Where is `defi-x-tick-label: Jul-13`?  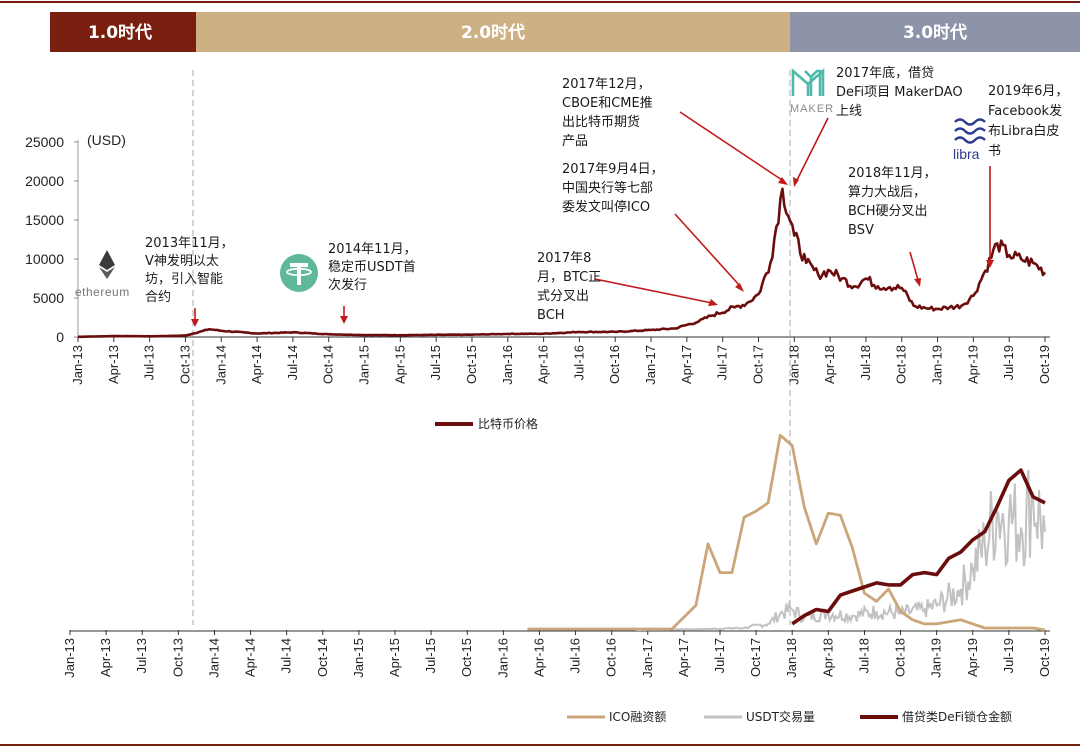 defi-x-tick-label: Jul-13 is located at coordinates (141, 655).